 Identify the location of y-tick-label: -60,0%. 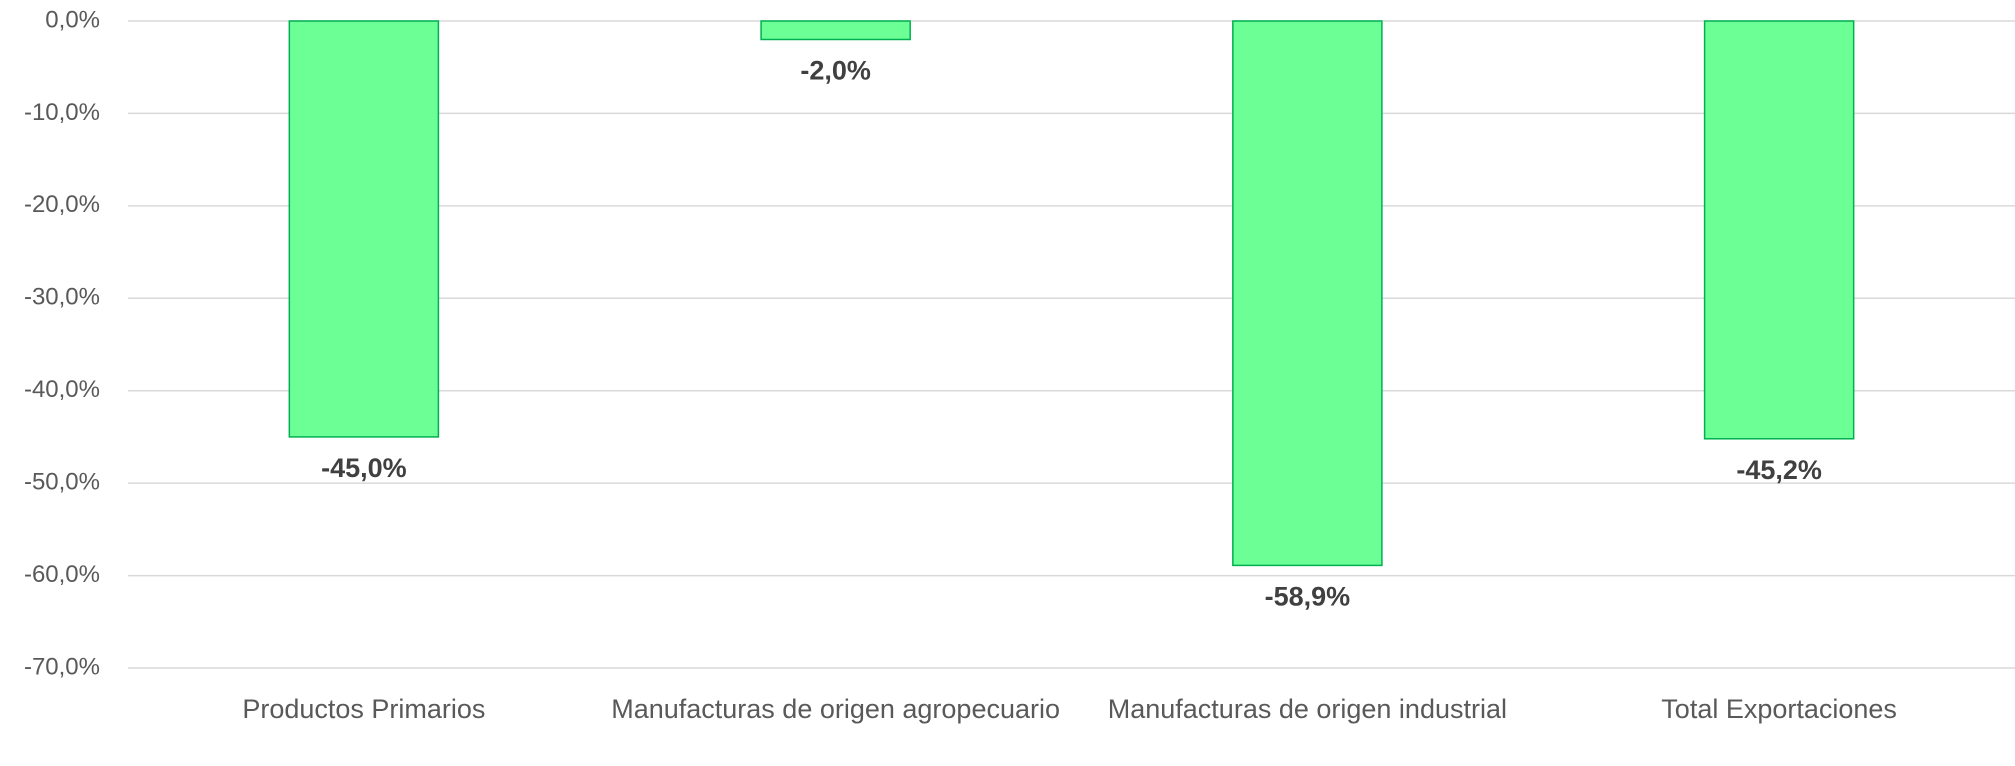
(62, 574).